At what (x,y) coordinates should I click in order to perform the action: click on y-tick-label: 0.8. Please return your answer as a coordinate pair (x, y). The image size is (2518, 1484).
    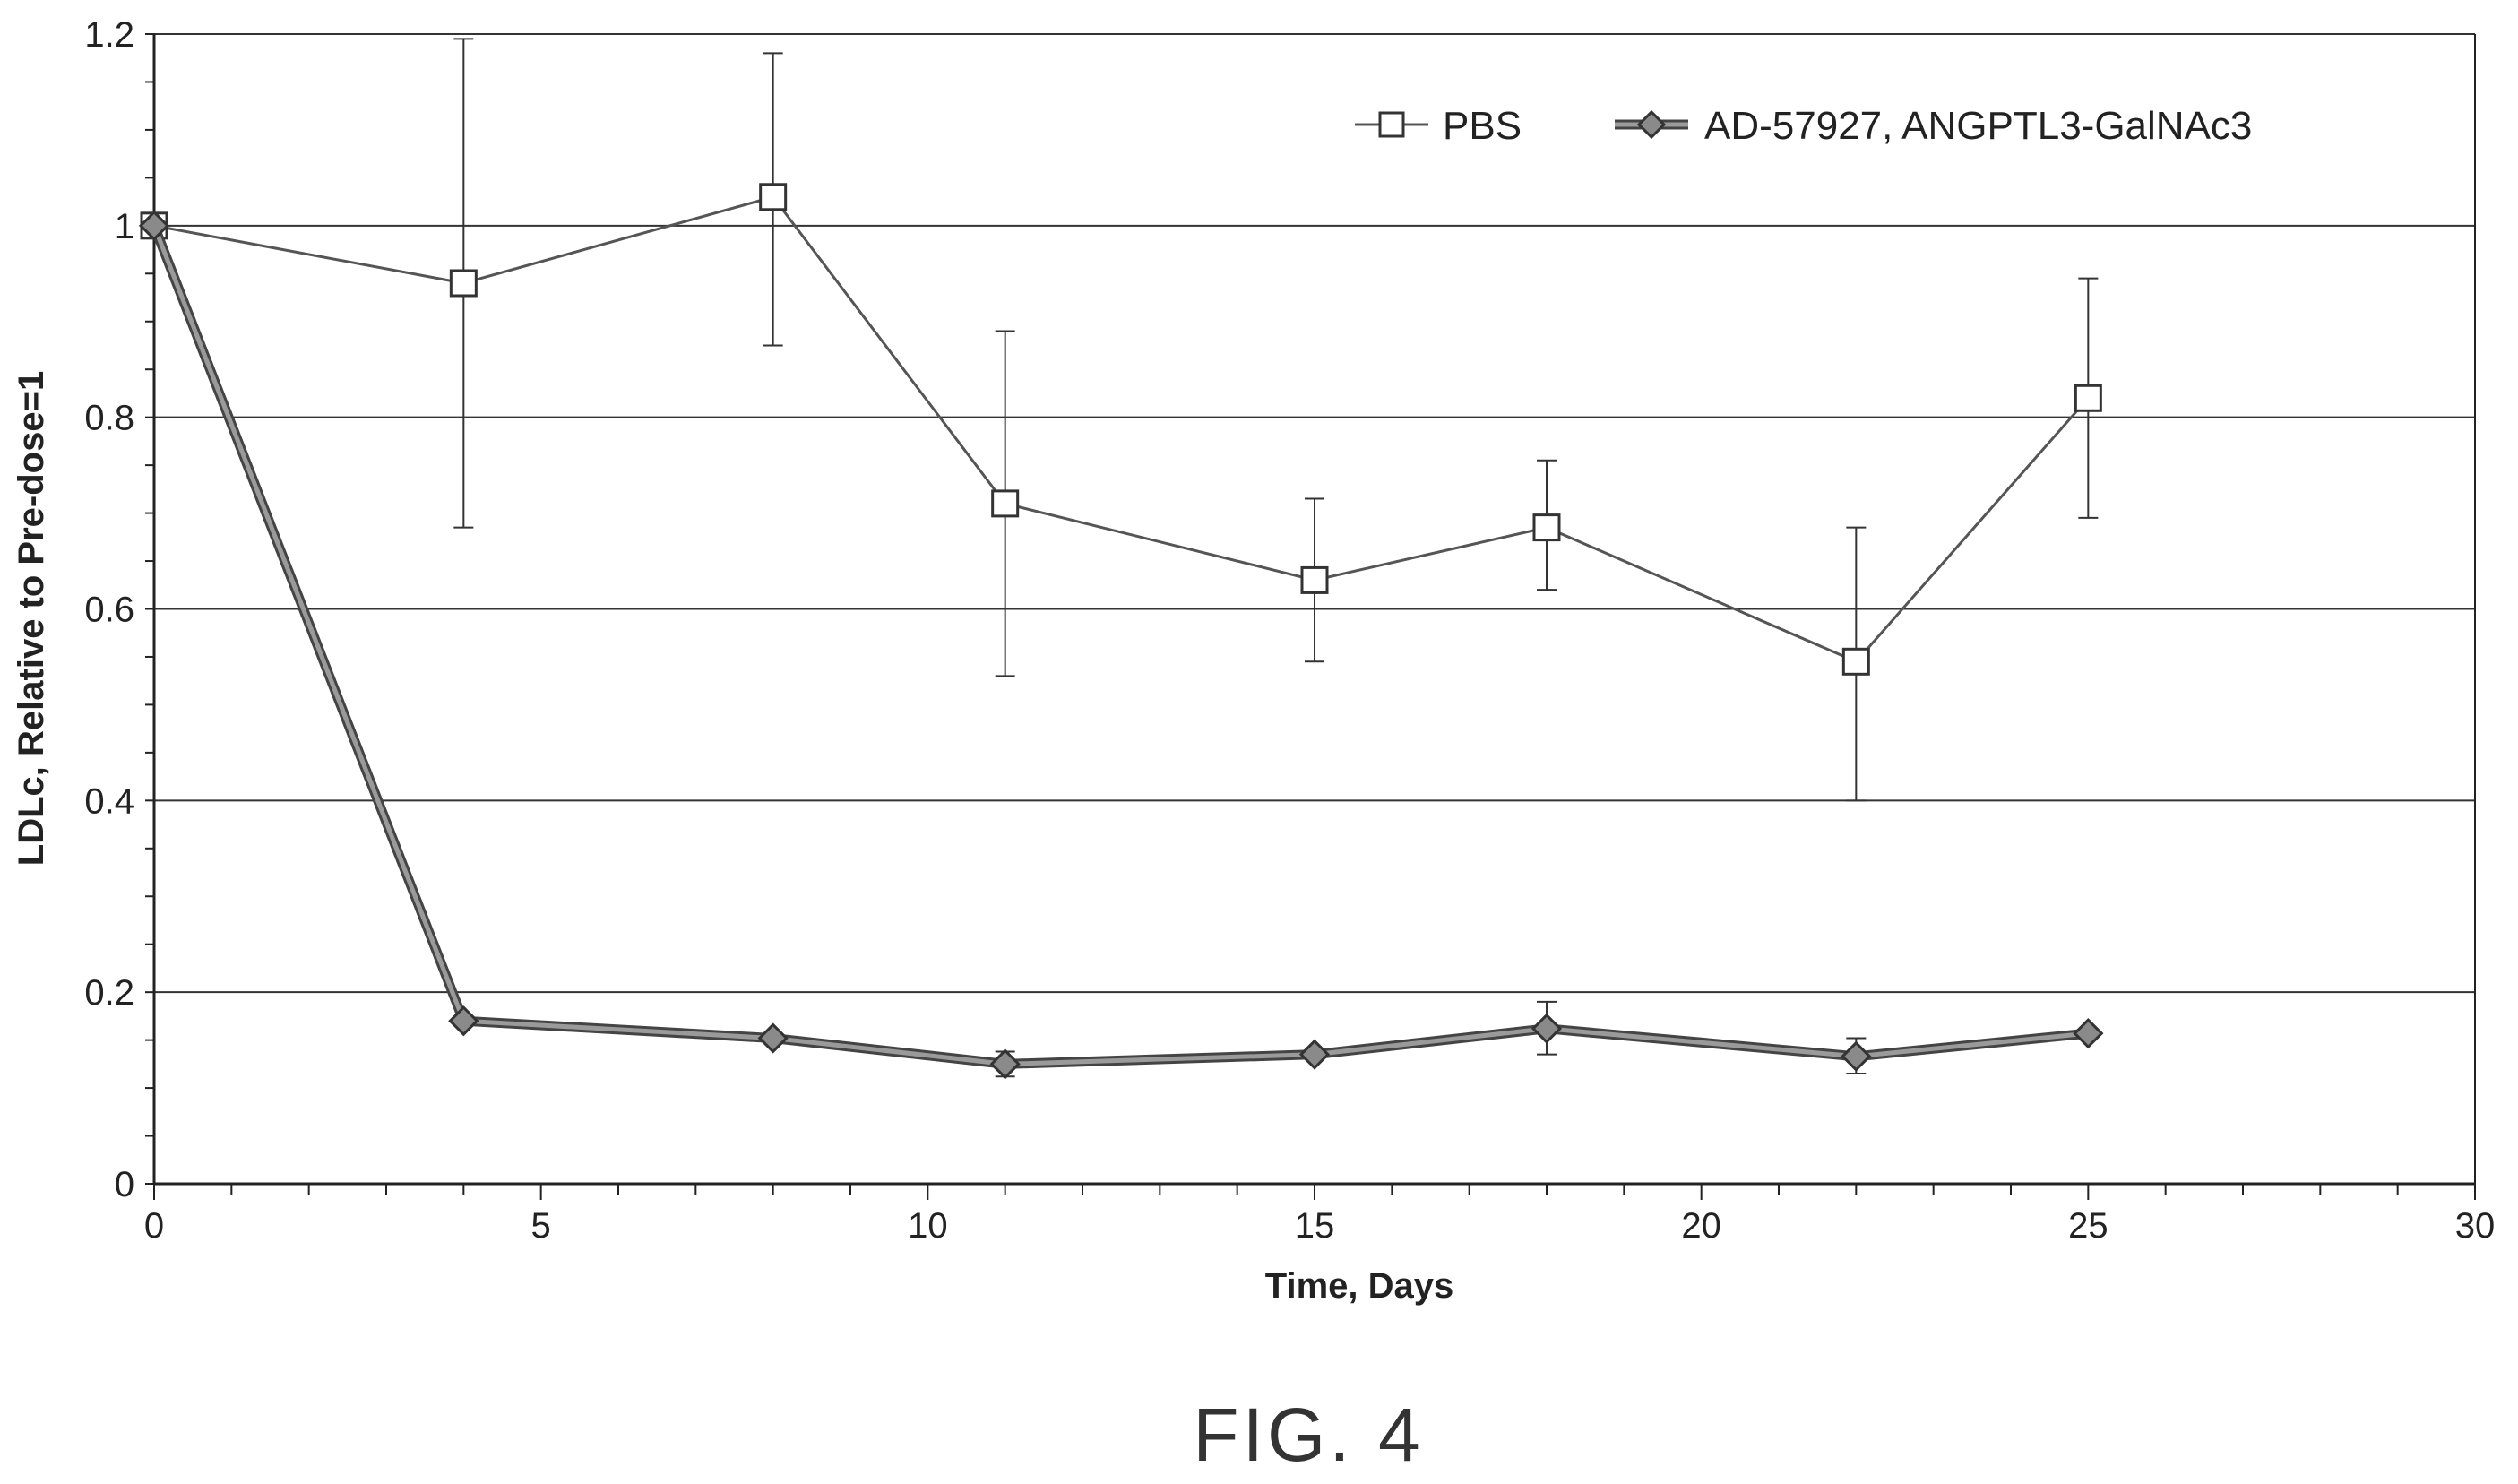
    Looking at the image, I should click on (109, 418).